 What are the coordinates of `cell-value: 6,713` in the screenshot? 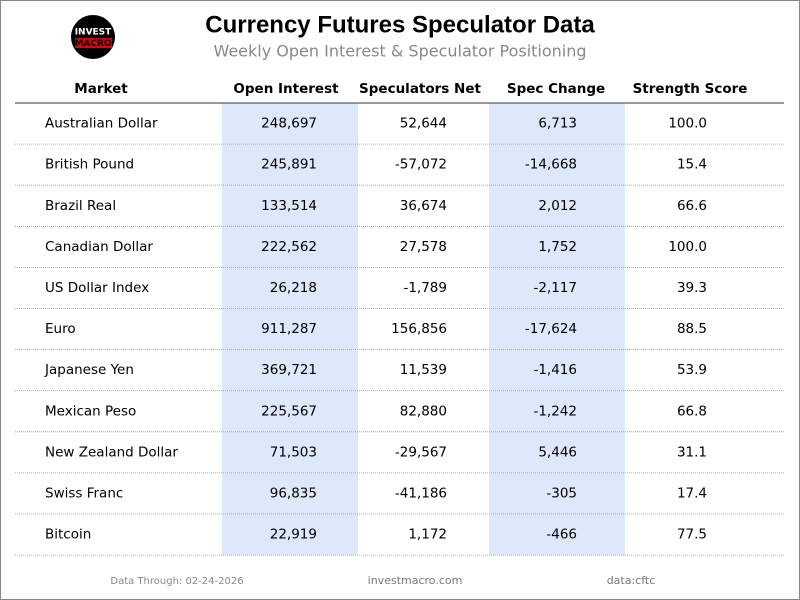 It's located at (557, 124).